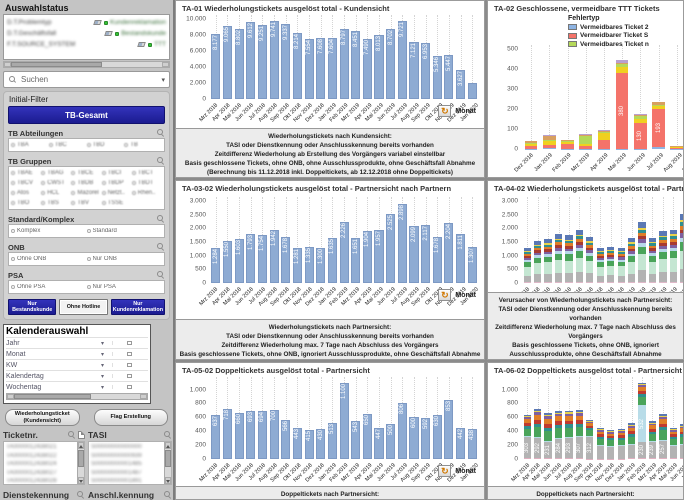 This screenshot has width=684, height=500. What do you see at coordinates (527, 265) in the screenshot?
I see `stacked-bar-mrz-2018` at bounding box center [527, 265].